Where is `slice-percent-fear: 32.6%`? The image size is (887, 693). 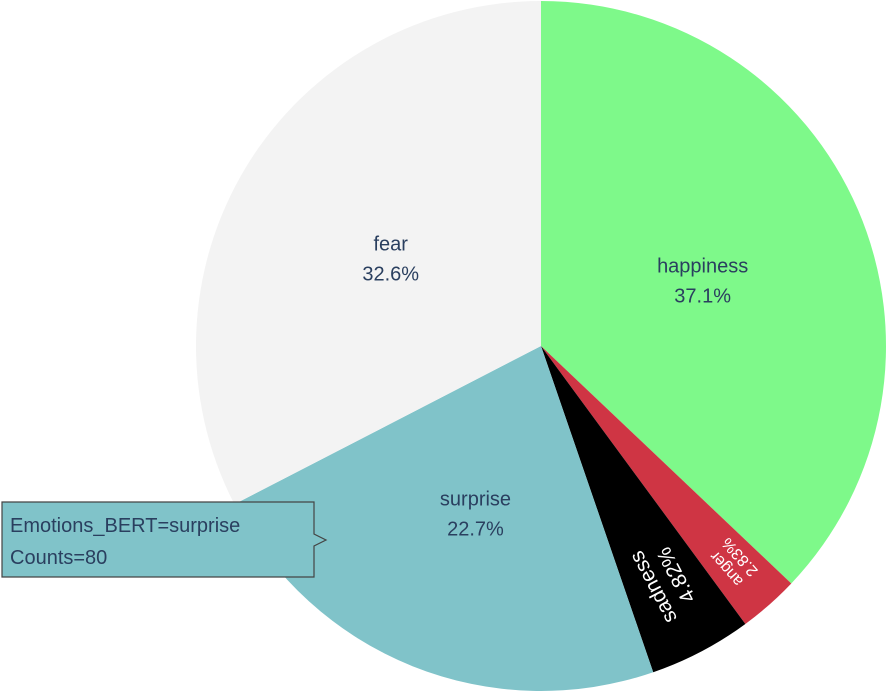
slice-percent-fear: 32.6% is located at coordinates (390, 274).